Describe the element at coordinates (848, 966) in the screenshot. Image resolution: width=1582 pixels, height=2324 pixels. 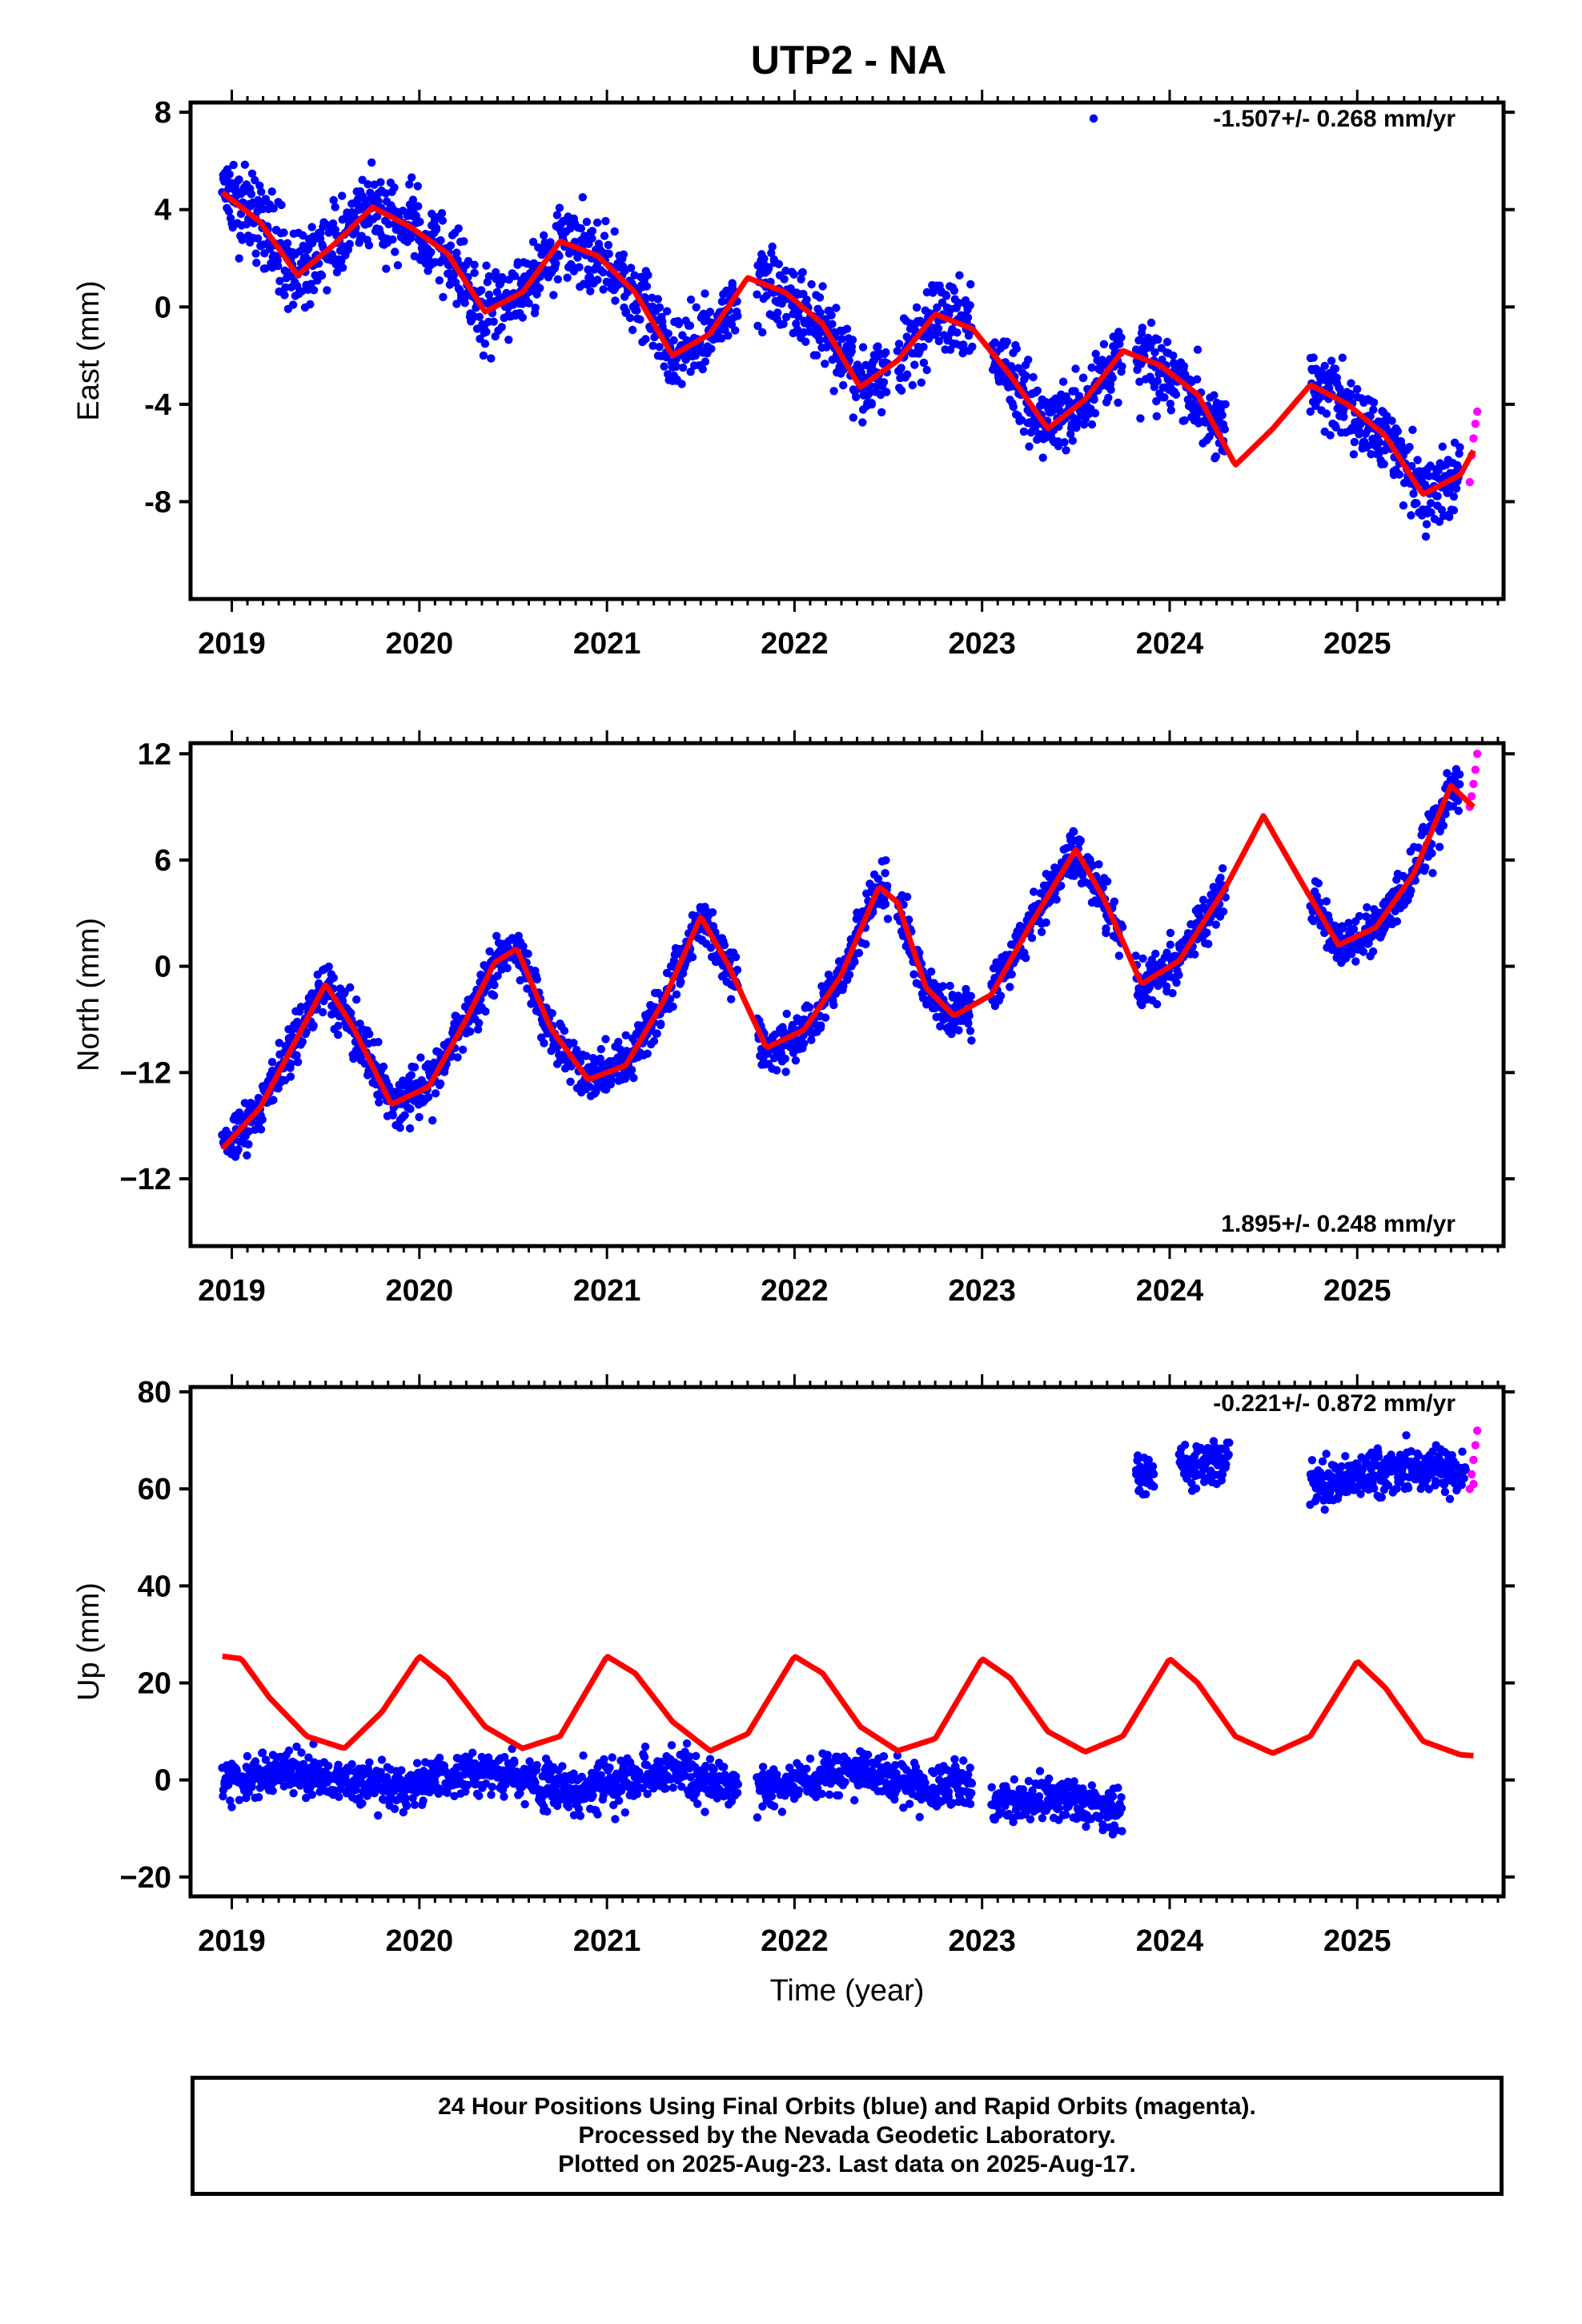
I see `model-curve-north` at that location.